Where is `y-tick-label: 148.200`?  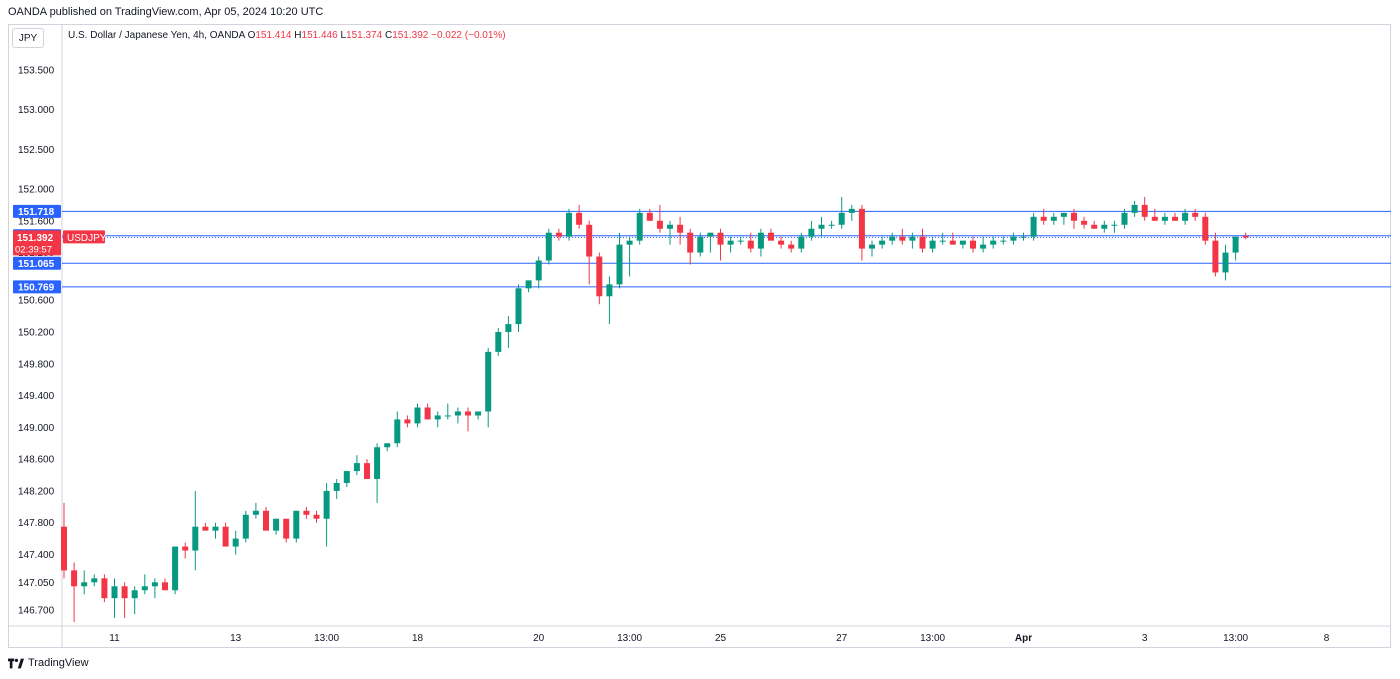
y-tick-label: 148.200 is located at coordinates (36, 491).